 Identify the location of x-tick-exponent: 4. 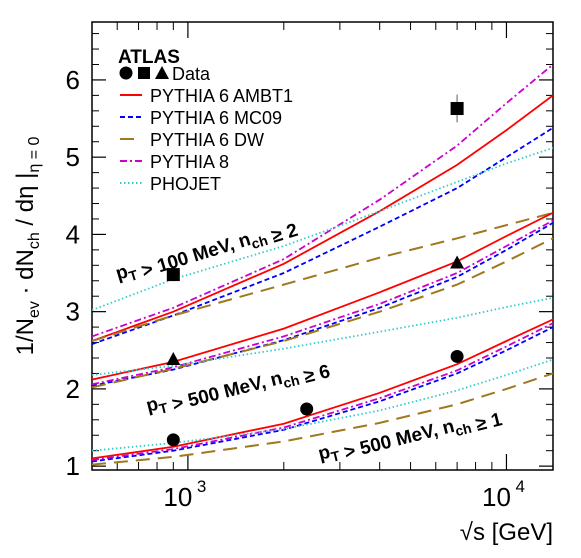
(519, 486).